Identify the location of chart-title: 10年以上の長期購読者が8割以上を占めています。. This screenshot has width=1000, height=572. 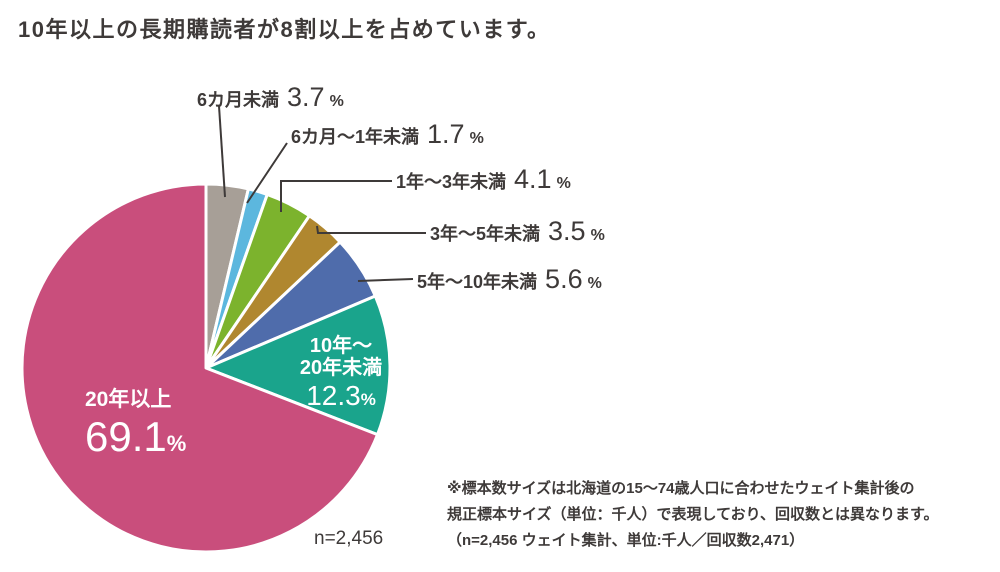
(284, 29).